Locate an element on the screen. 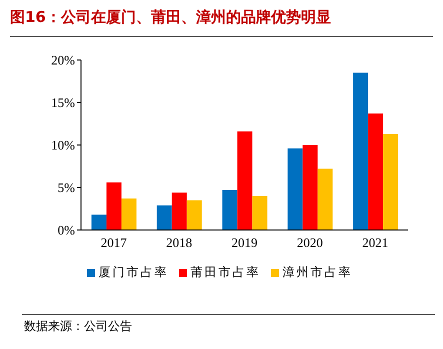 The image size is (443, 349). y-tick-label: 20% is located at coordinates (63, 60).